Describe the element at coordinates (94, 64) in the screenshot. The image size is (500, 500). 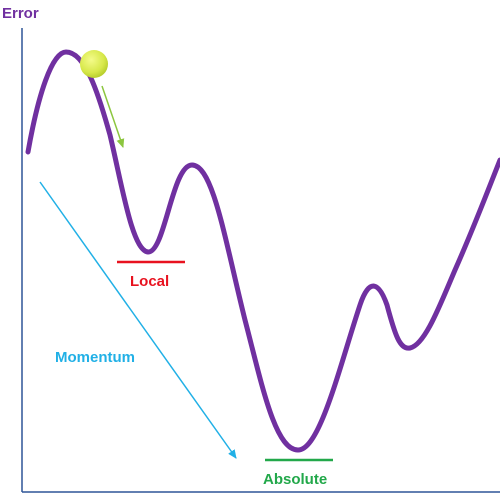
I see `tennis-ball-icon` at that location.